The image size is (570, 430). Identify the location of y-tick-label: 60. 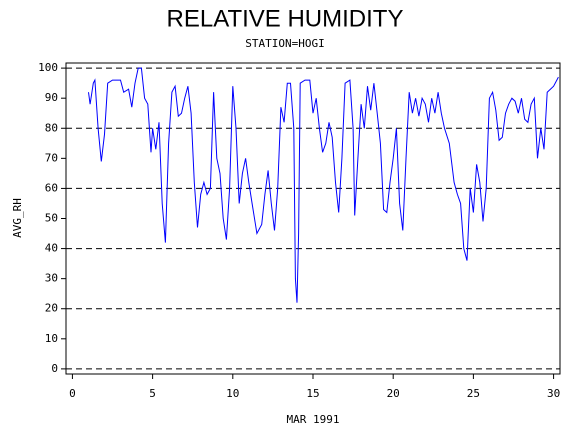
(51, 187).